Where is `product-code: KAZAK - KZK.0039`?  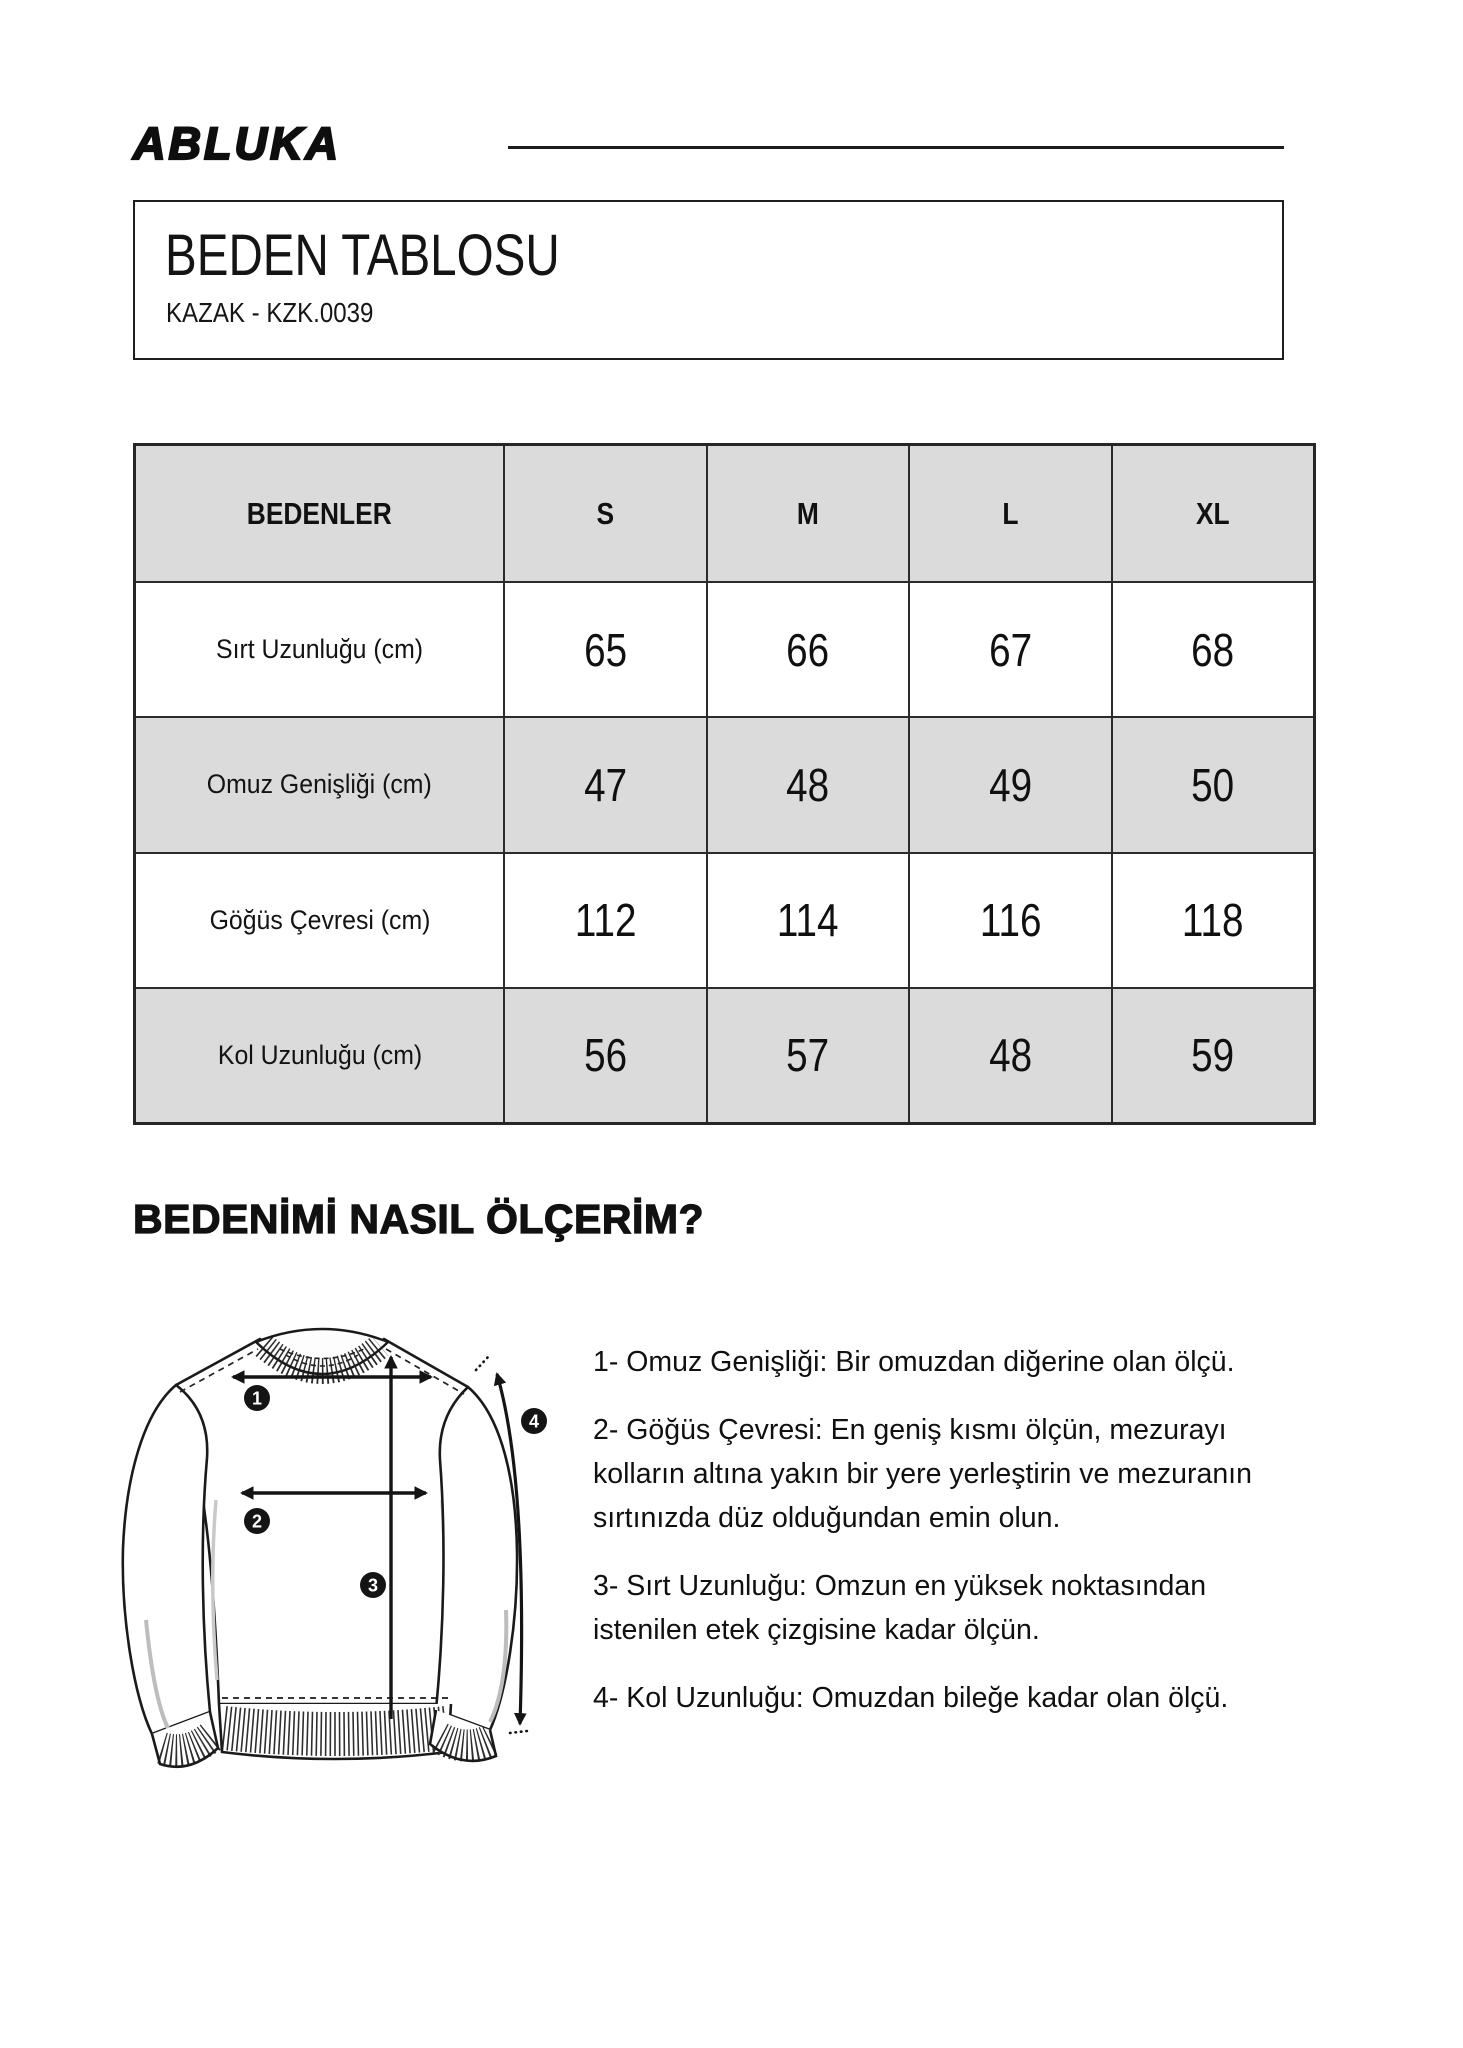 product-code: KAZAK - KZK.0039 is located at coordinates (270, 312).